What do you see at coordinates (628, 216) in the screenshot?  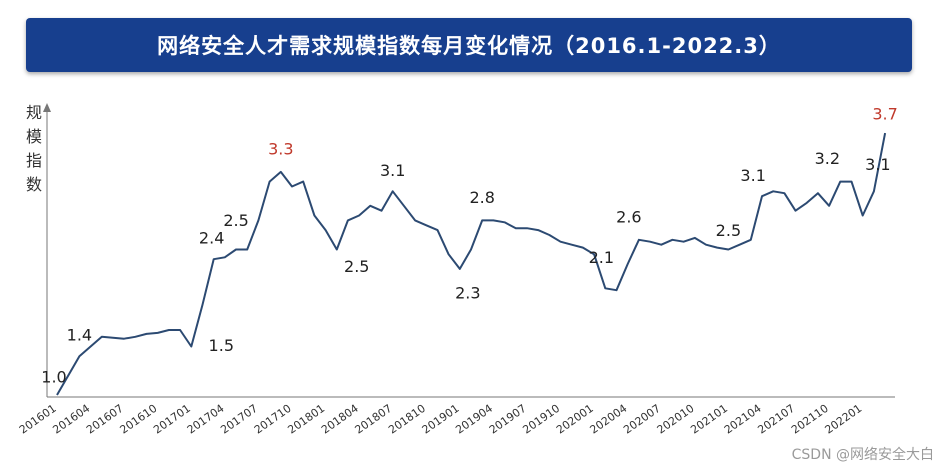 I see `data-label: 2.6` at bounding box center [628, 216].